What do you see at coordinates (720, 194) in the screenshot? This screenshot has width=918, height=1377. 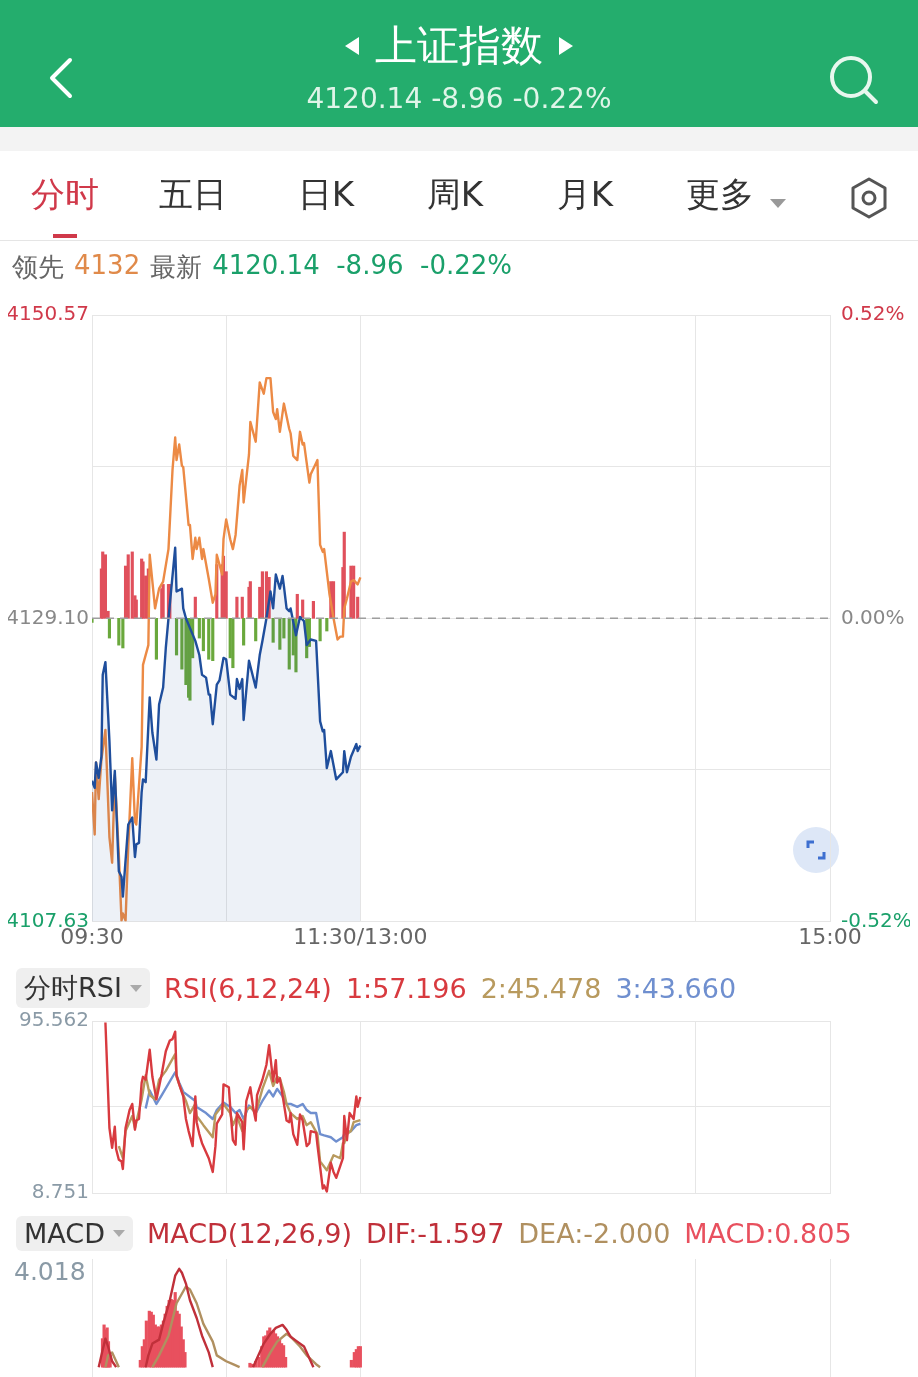 I see `text: 更多` at bounding box center [720, 194].